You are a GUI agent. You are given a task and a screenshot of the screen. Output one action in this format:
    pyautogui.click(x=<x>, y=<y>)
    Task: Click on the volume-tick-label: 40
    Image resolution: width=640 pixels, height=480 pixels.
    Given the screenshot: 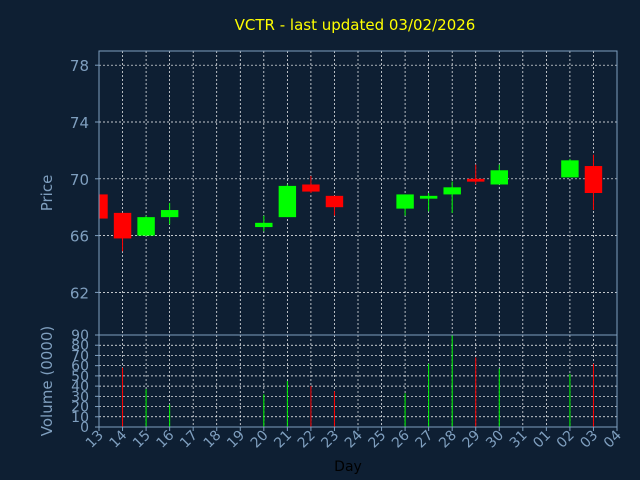 What is the action you would take?
    pyautogui.click(x=80, y=387)
    